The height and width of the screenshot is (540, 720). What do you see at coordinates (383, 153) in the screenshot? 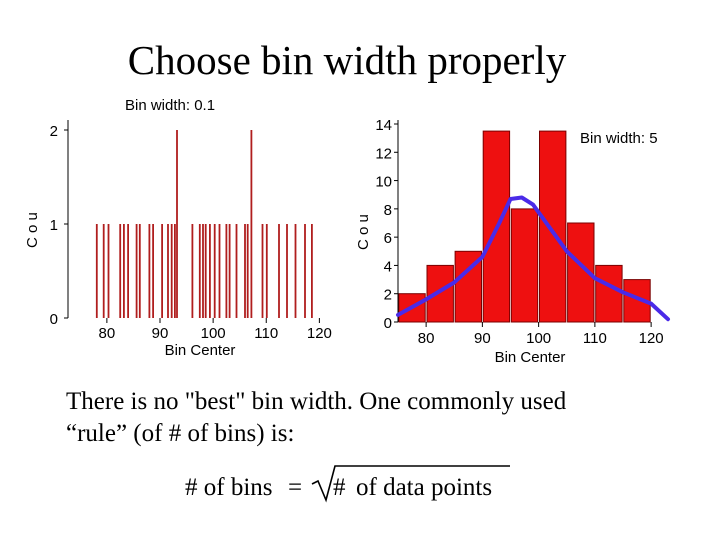
I see `chart2-y-tick-label: 12` at bounding box center [383, 153].